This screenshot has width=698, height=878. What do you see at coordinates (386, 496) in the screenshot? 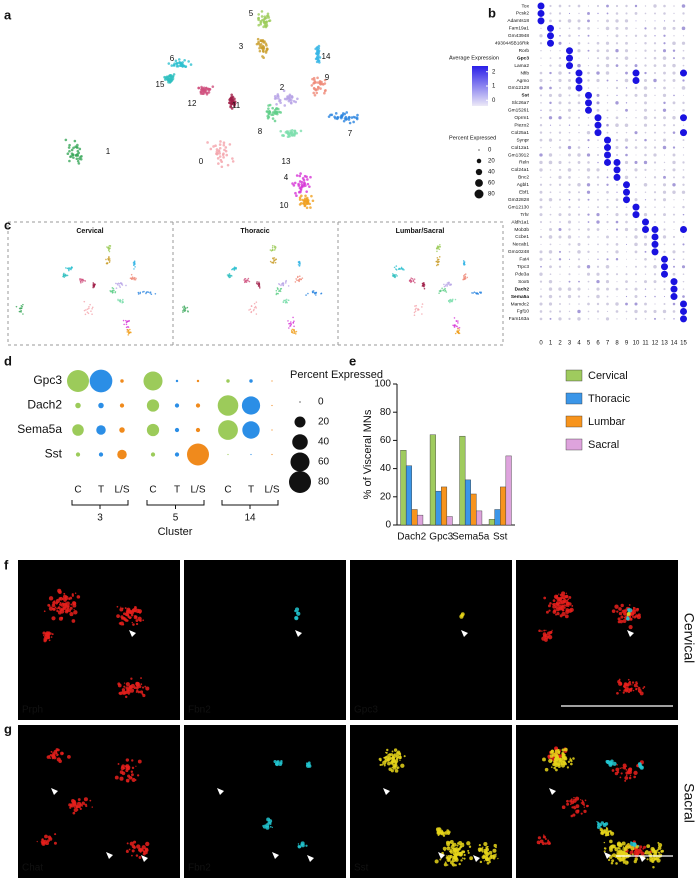
I see `y-tick-label: 20` at bounding box center [386, 496].